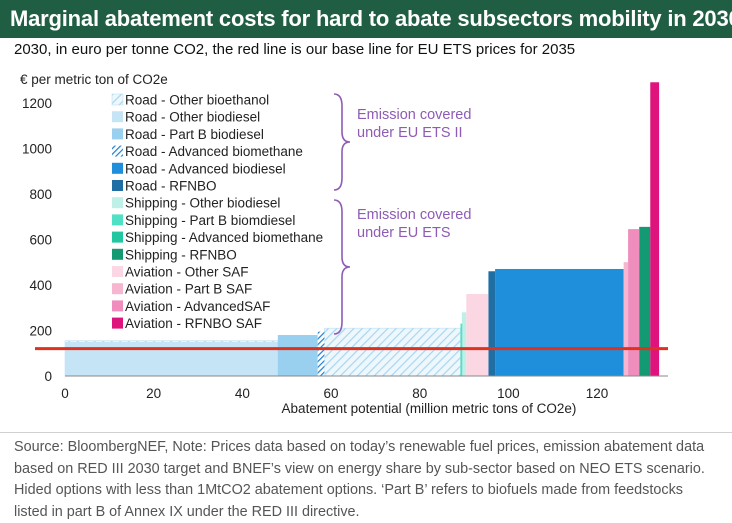 The width and height of the screenshot is (732, 523). What do you see at coordinates (597, 393) in the screenshot?
I see `x-tick-label: 120` at bounding box center [597, 393].